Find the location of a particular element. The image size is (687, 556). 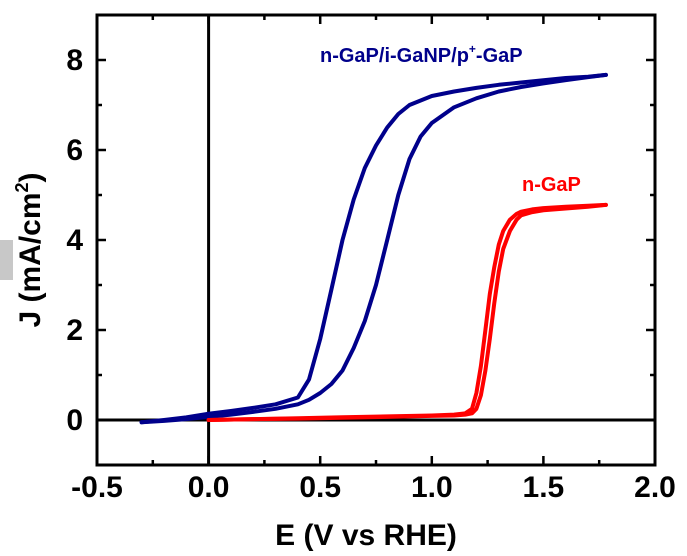

side-tab is located at coordinates (6, 260).